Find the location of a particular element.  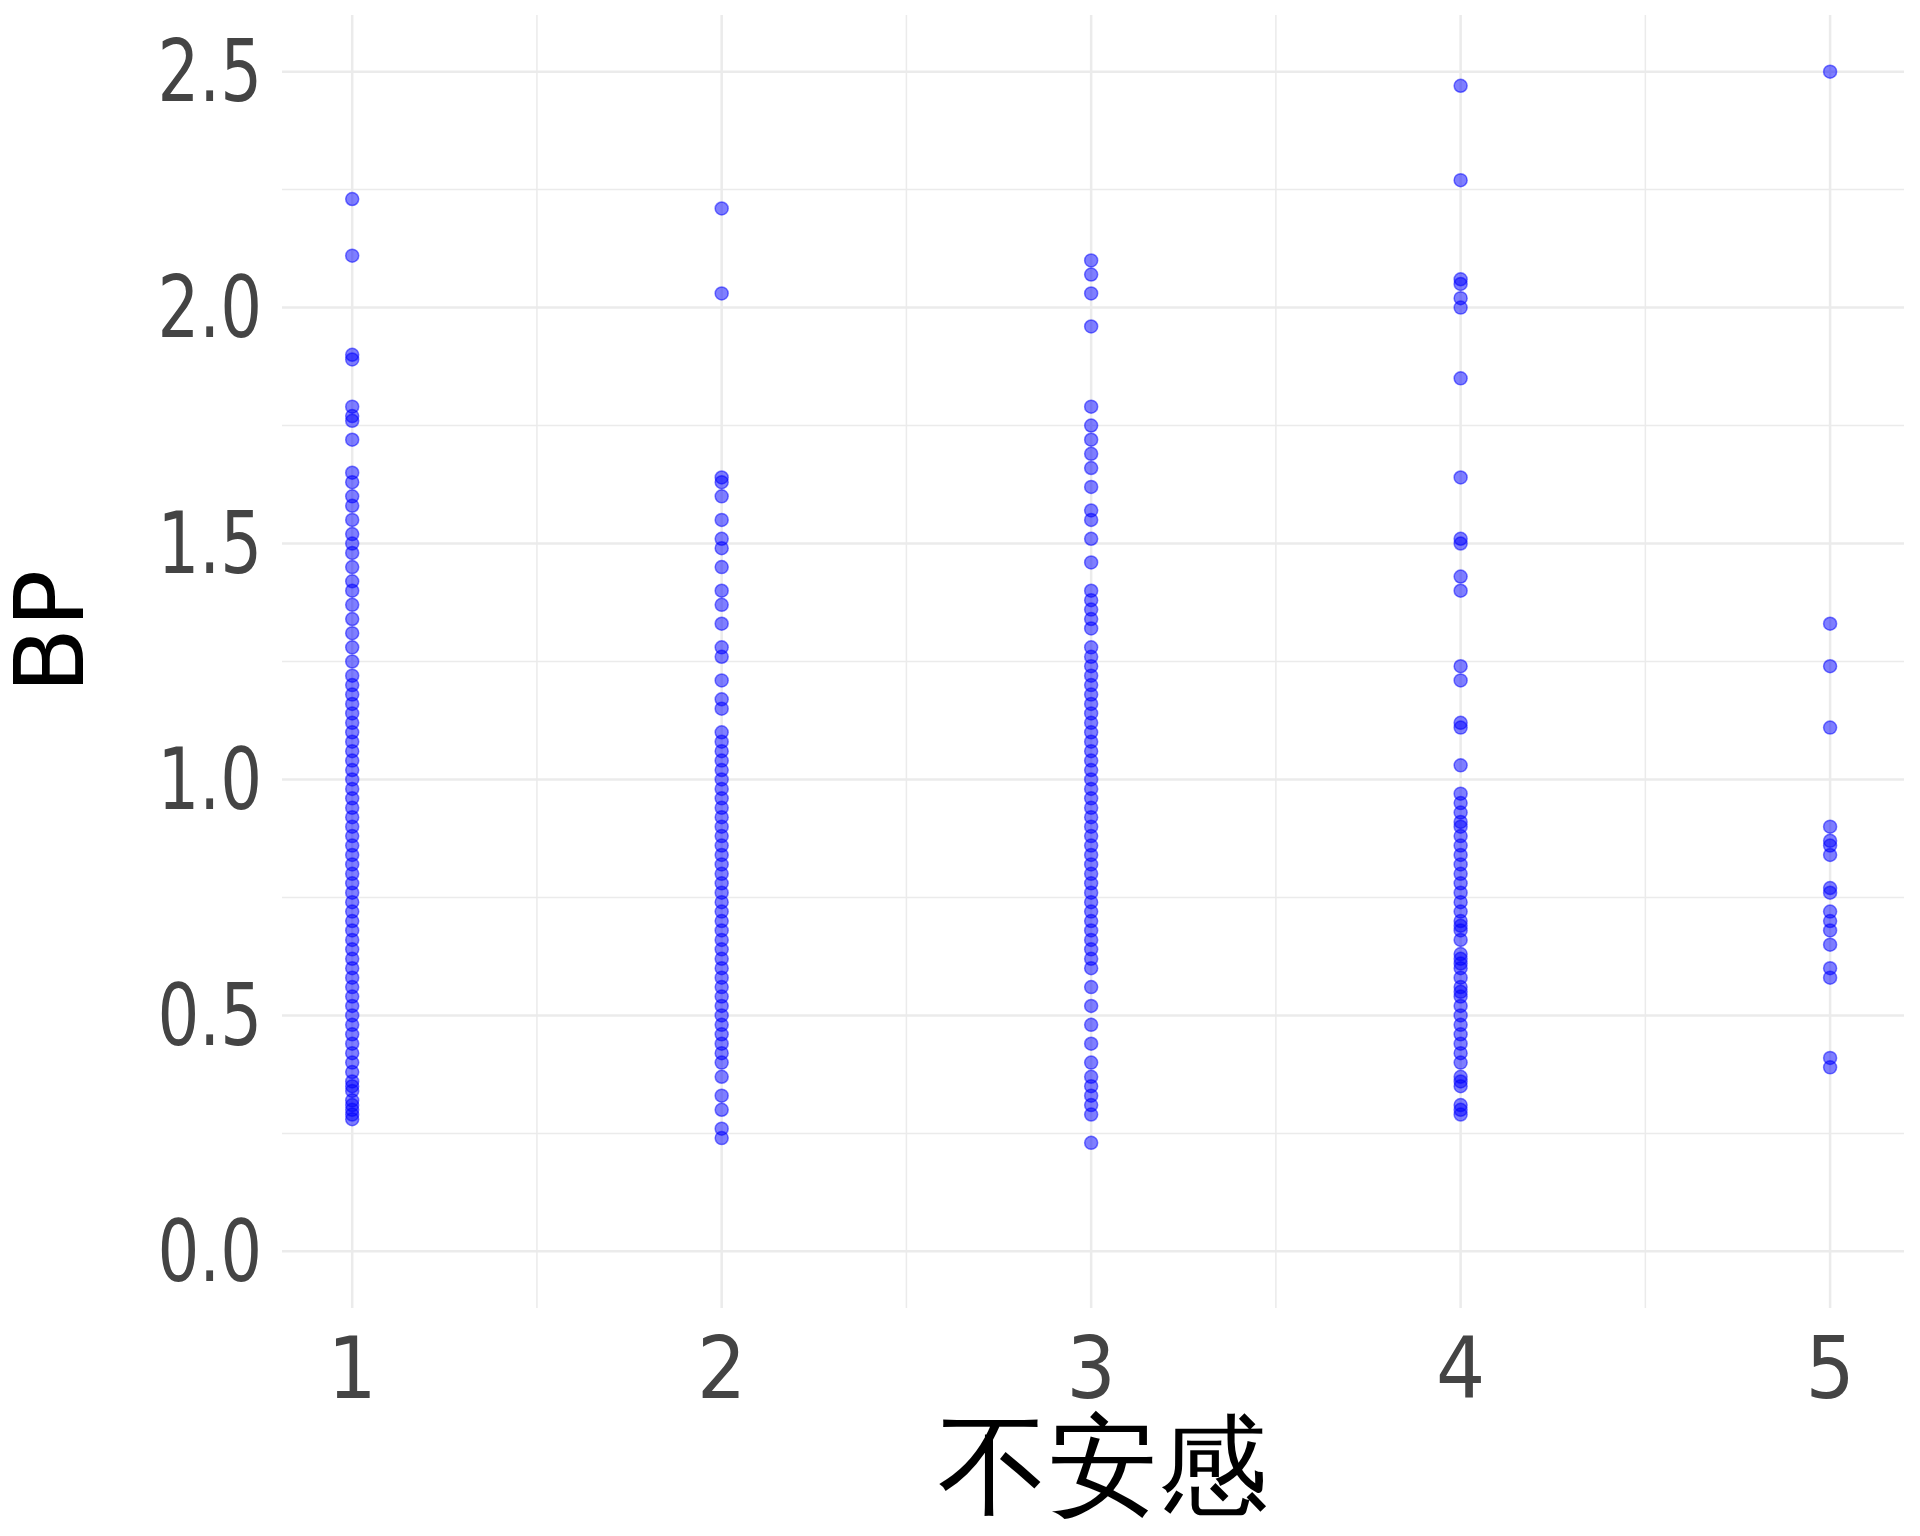

y-tick-label: 2.5 is located at coordinates (209, 71).